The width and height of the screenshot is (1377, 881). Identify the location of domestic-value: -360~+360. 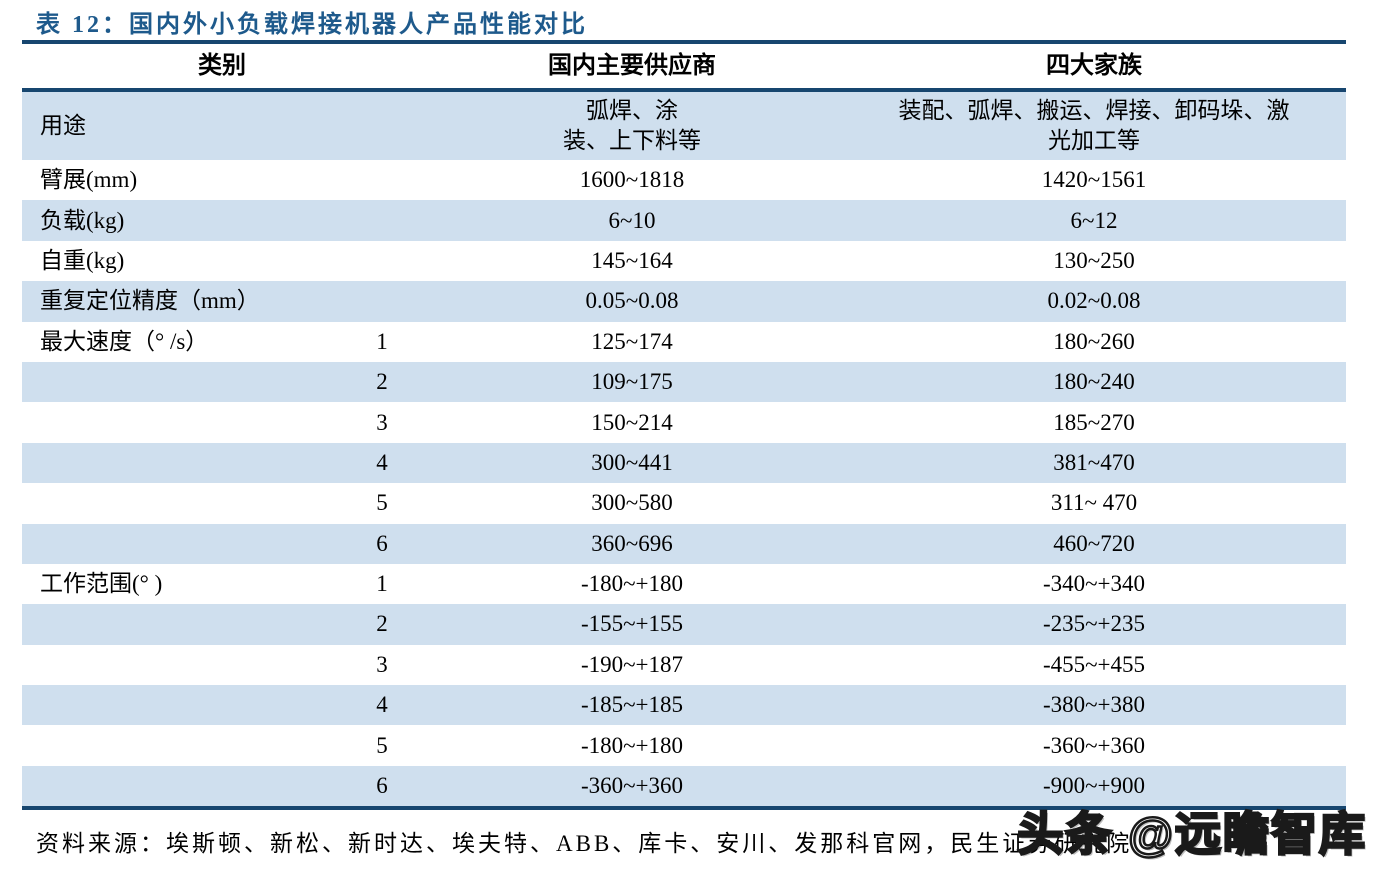
(632, 786).